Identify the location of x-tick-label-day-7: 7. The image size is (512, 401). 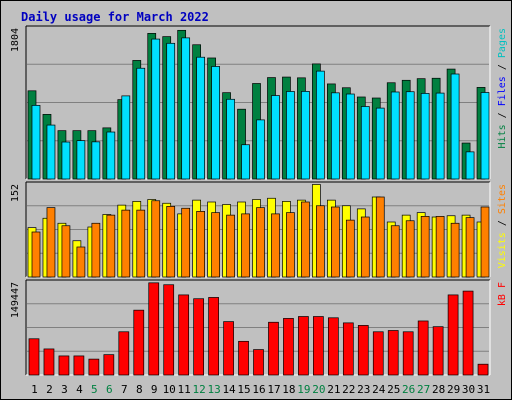
(124, 389).